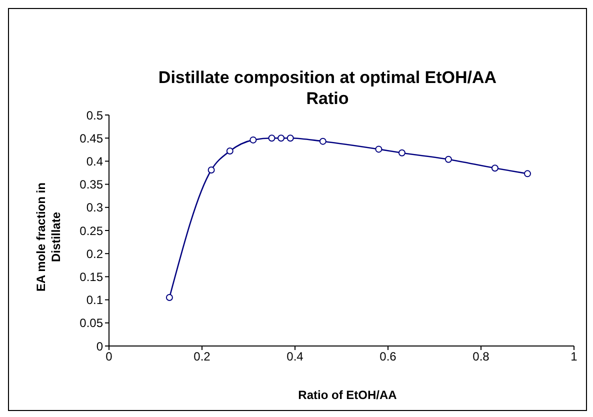  Describe the element at coordinates (295, 357) in the screenshot. I see `x-tick-label: 0.4` at that location.